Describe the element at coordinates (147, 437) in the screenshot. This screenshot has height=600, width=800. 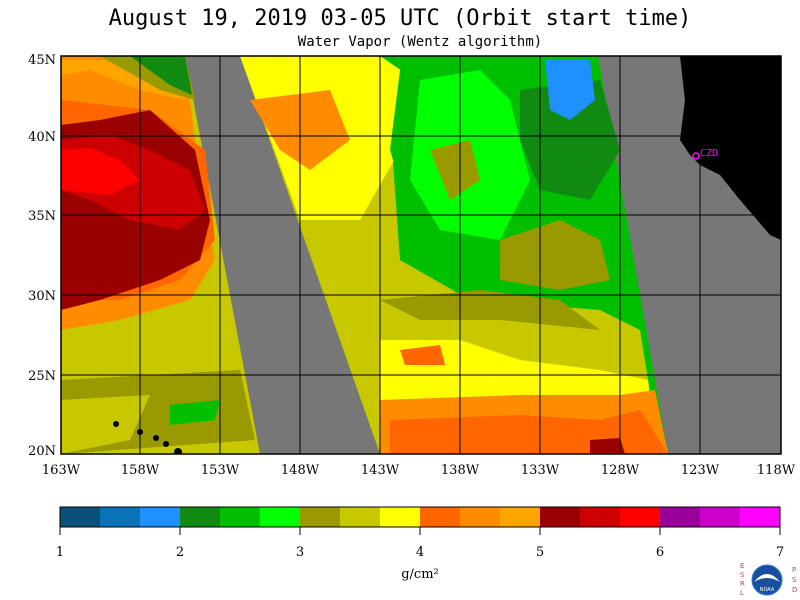
I see `hawaiian-islands` at that location.